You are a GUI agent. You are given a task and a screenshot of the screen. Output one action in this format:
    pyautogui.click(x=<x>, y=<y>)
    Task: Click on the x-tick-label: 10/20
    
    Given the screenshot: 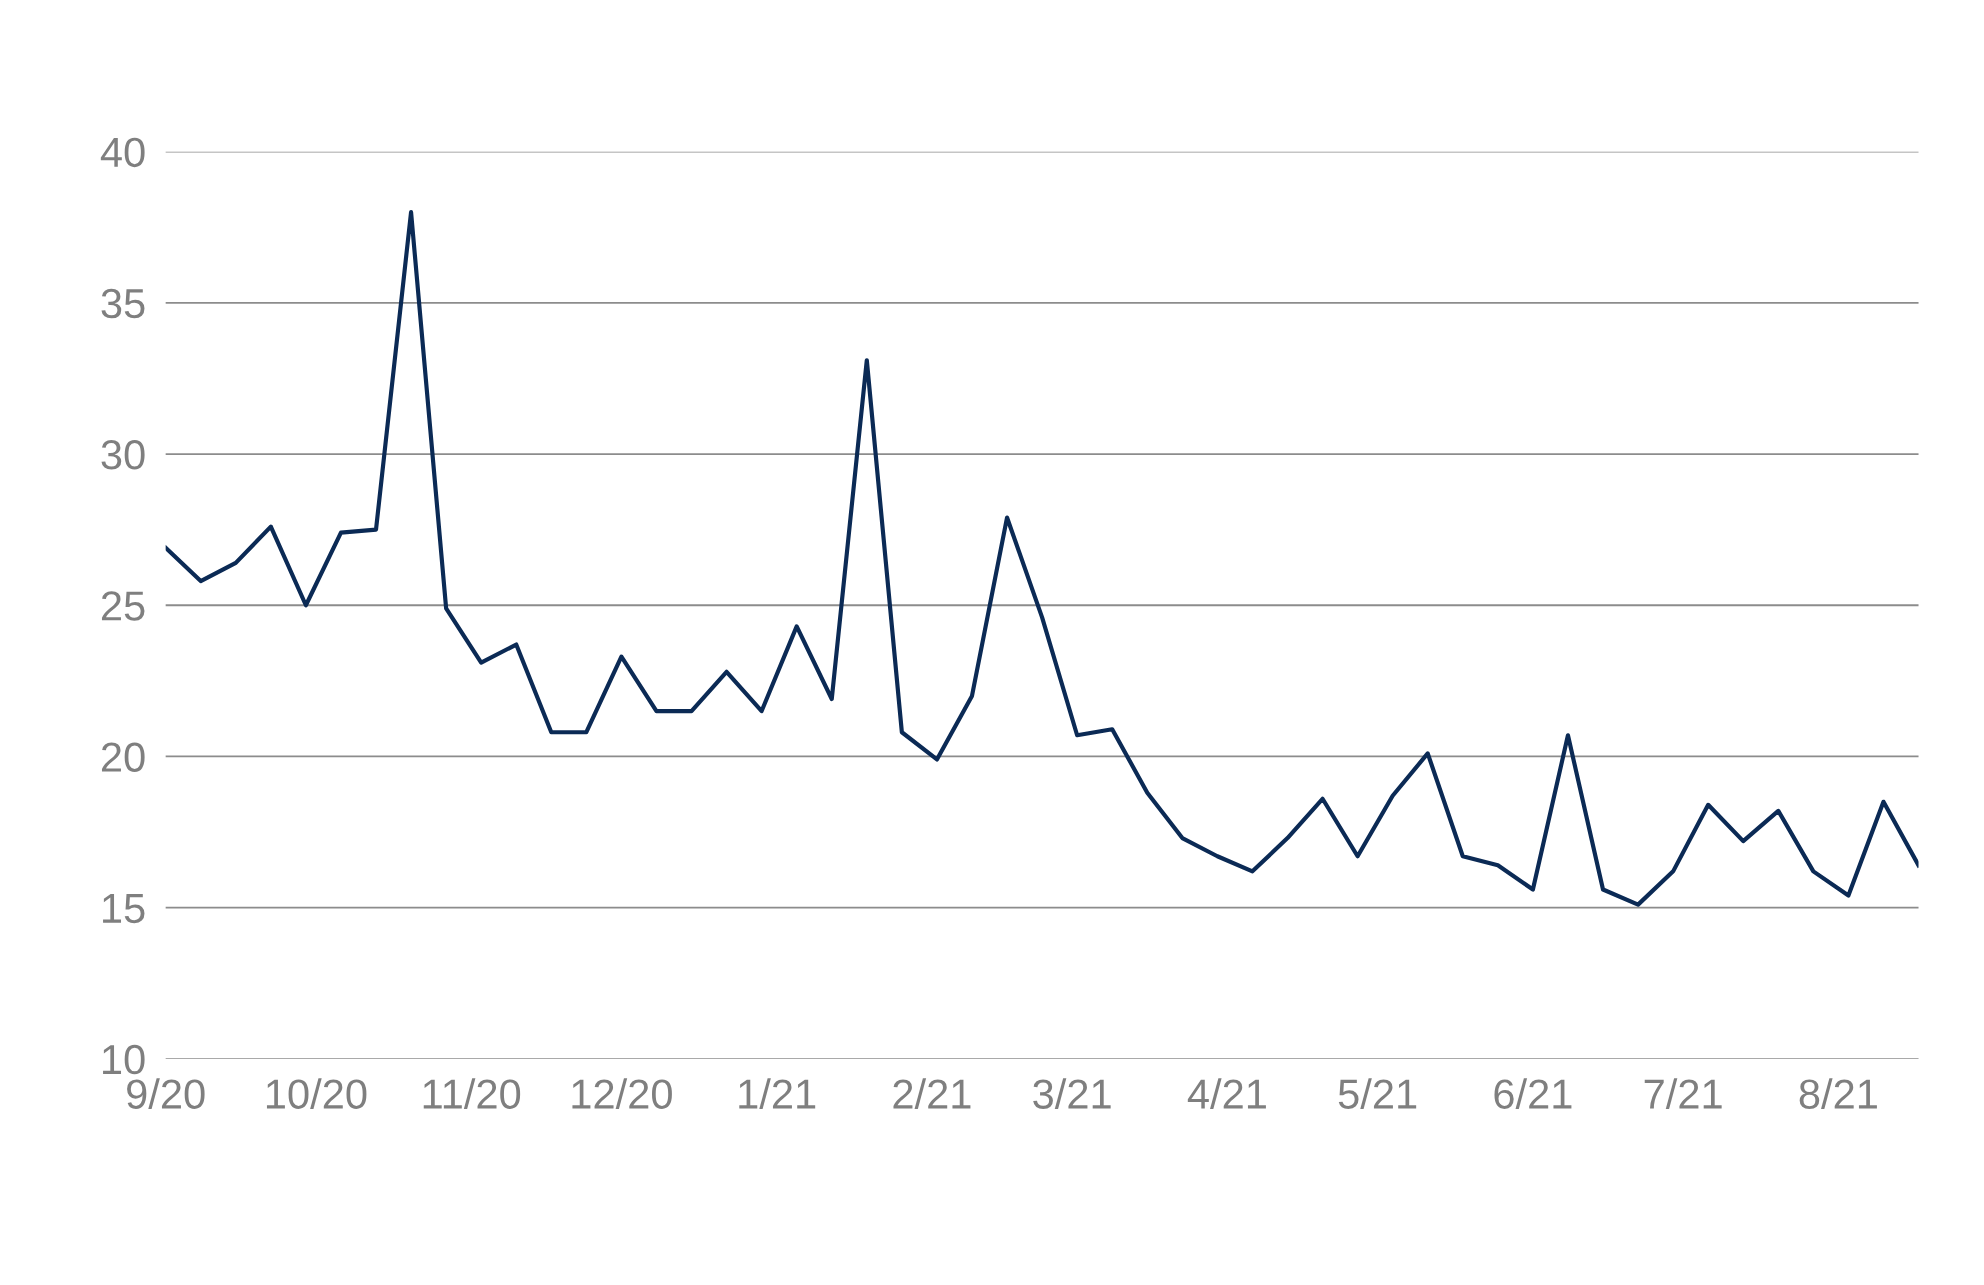 What is the action you would take?
    pyautogui.click(x=316, y=1093)
    